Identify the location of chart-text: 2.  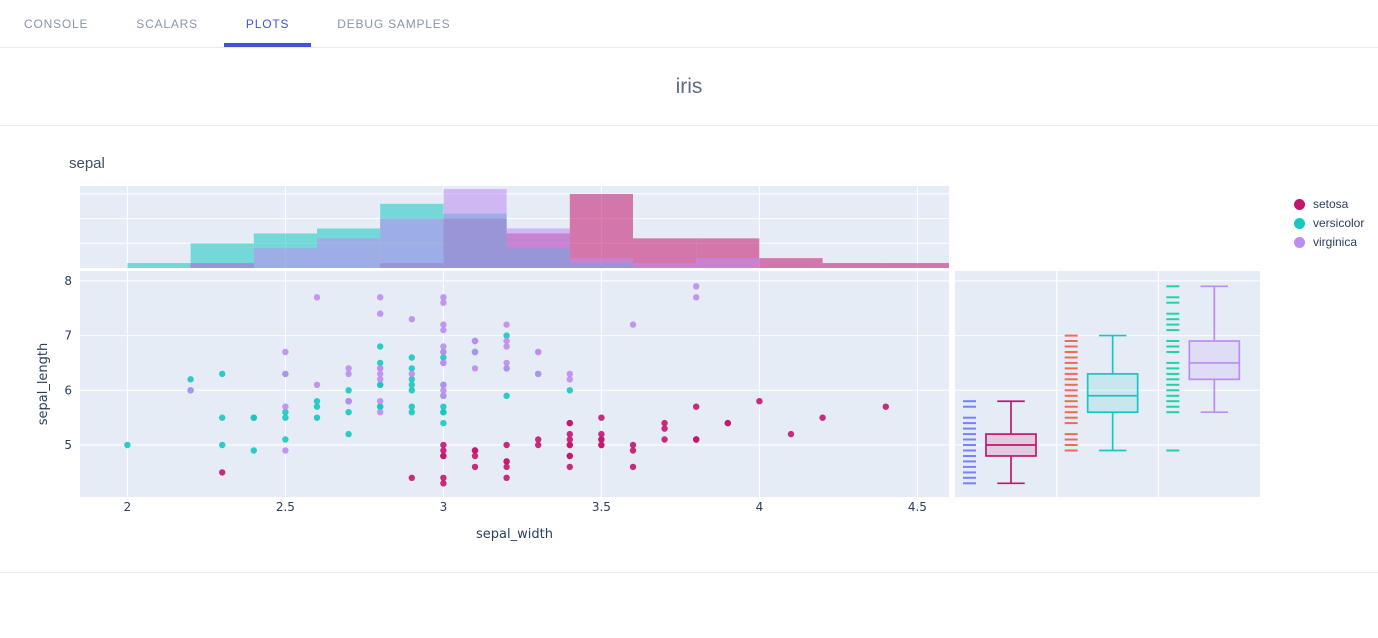
(128, 507).